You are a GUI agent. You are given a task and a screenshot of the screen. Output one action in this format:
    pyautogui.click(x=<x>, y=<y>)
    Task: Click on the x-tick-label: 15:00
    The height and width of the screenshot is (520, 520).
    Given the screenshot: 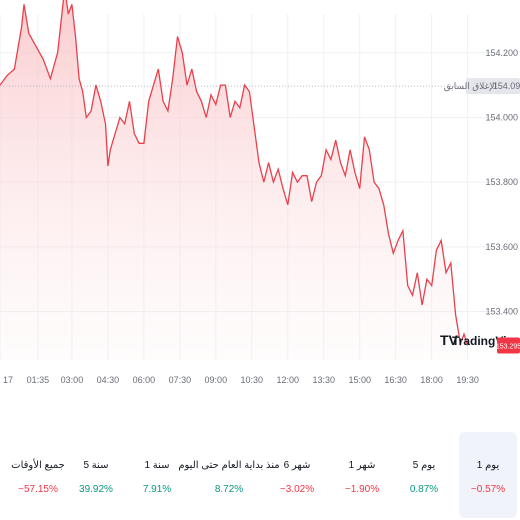 What is the action you would take?
    pyautogui.click(x=359, y=380)
    